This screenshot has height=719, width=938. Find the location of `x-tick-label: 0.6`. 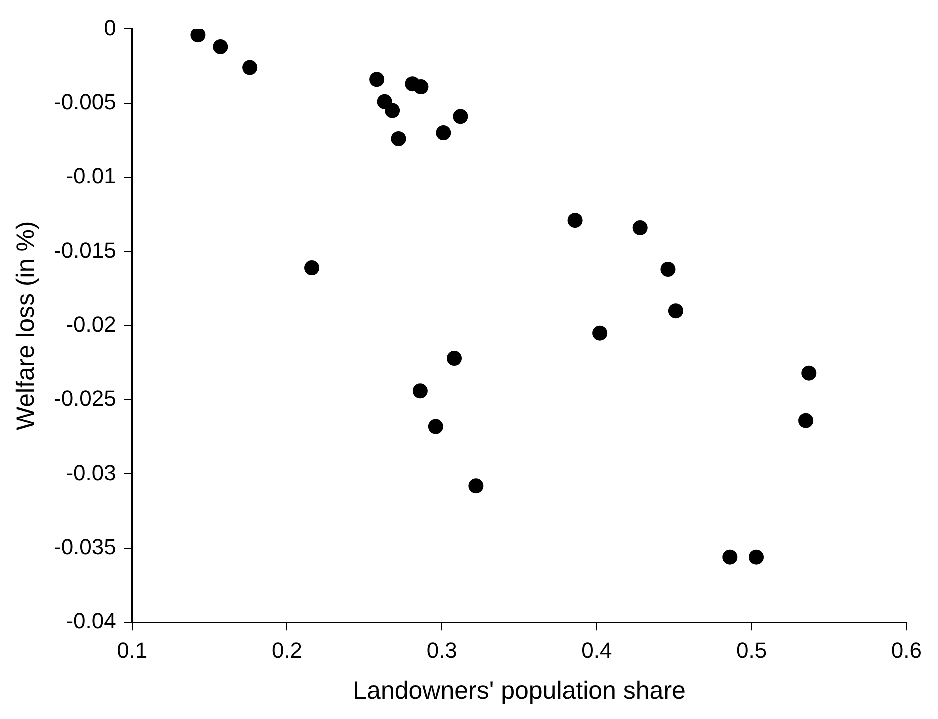

x-tick-label: 0.6 is located at coordinates (906, 650).